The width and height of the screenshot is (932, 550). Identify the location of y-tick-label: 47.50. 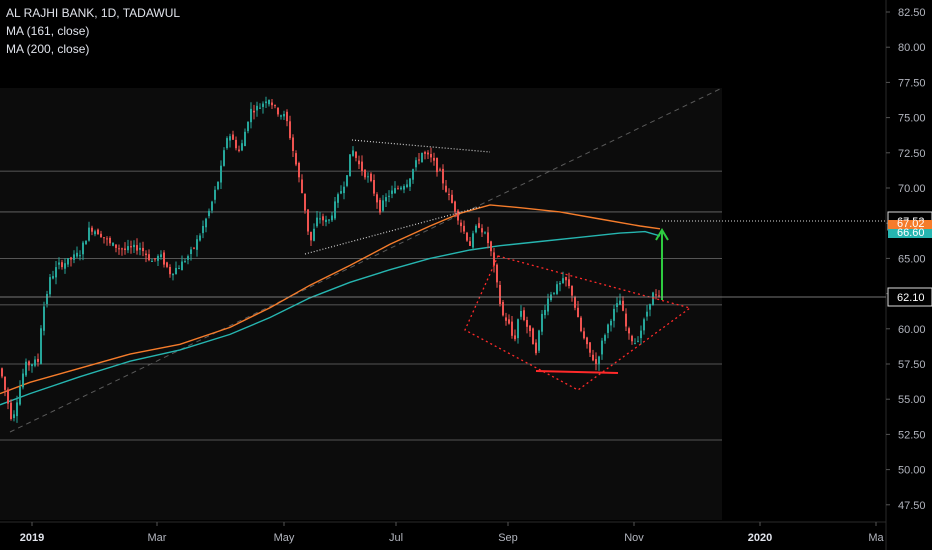
(912, 506).